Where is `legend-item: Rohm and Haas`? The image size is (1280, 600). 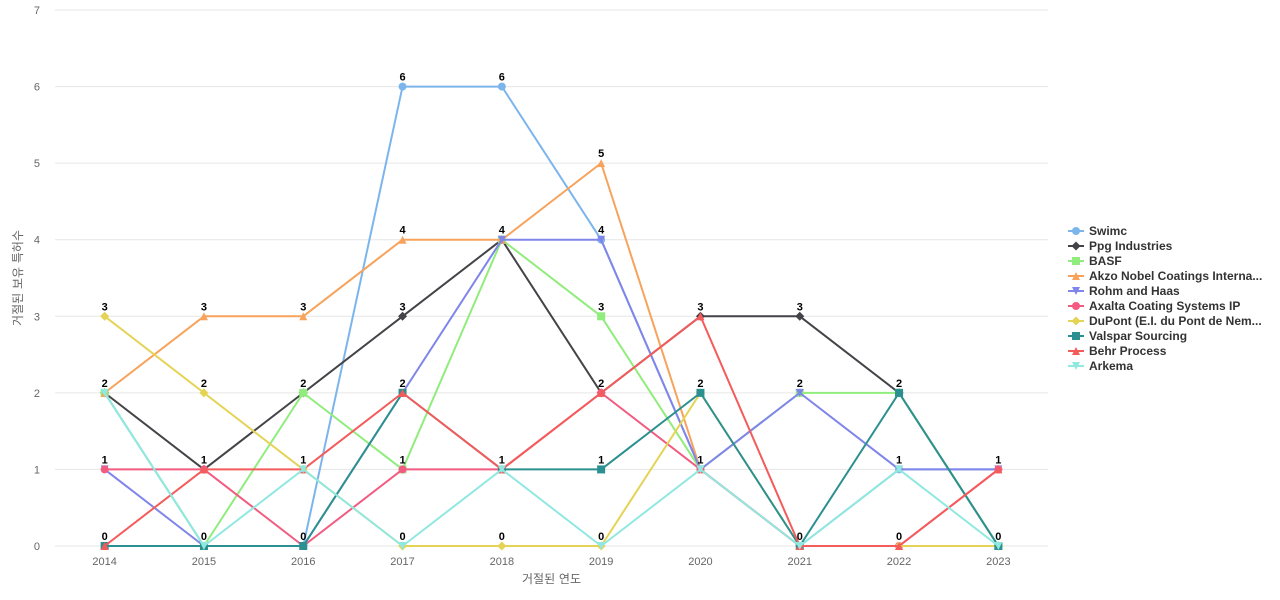 legend-item: Rohm and Haas is located at coordinates (1124, 291).